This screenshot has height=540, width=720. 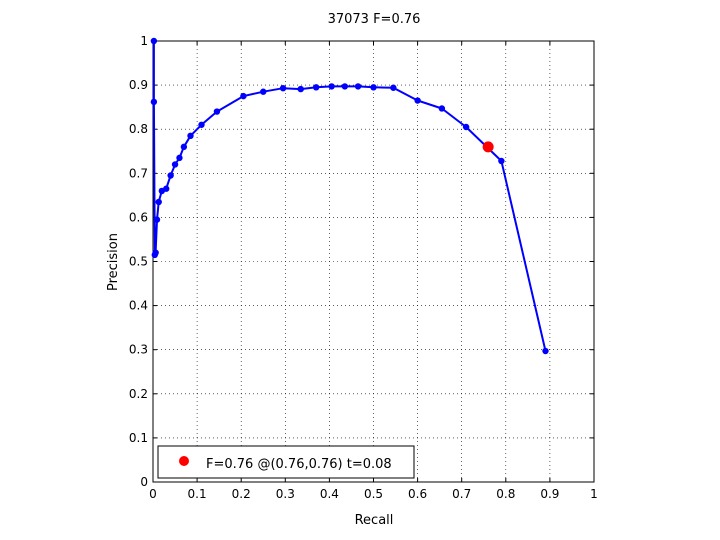 I want to click on x-tick-label: 0.2, so click(x=241, y=494).